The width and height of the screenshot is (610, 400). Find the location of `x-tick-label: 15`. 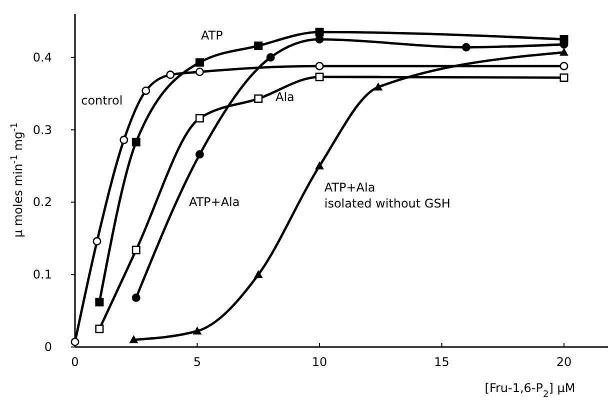

x-tick-label: 15 is located at coordinates (442, 362).